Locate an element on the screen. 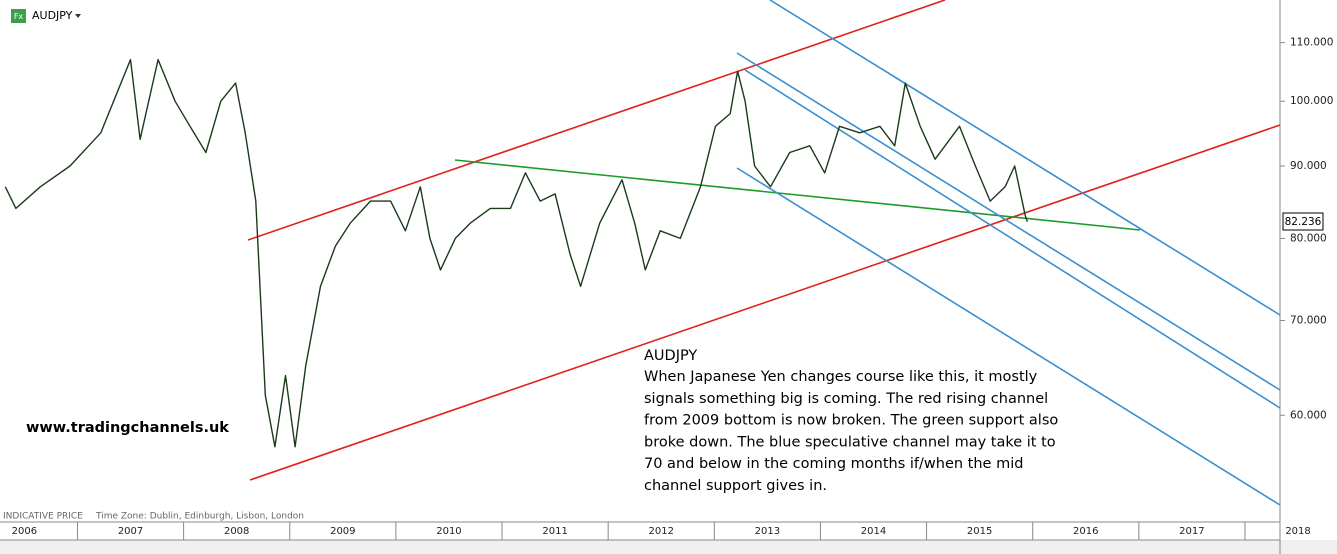 The height and width of the screenshot is (554, 1337). y-tick-label: 110.000 is located at coordinates (1311, 43).